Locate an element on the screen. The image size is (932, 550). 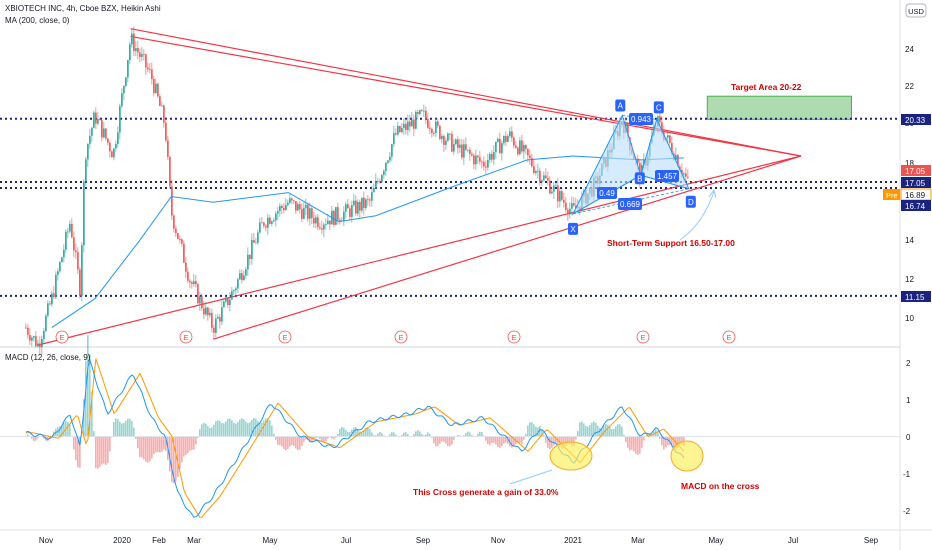
macd-tick-label: 1 is located at coordinates (908, 400).